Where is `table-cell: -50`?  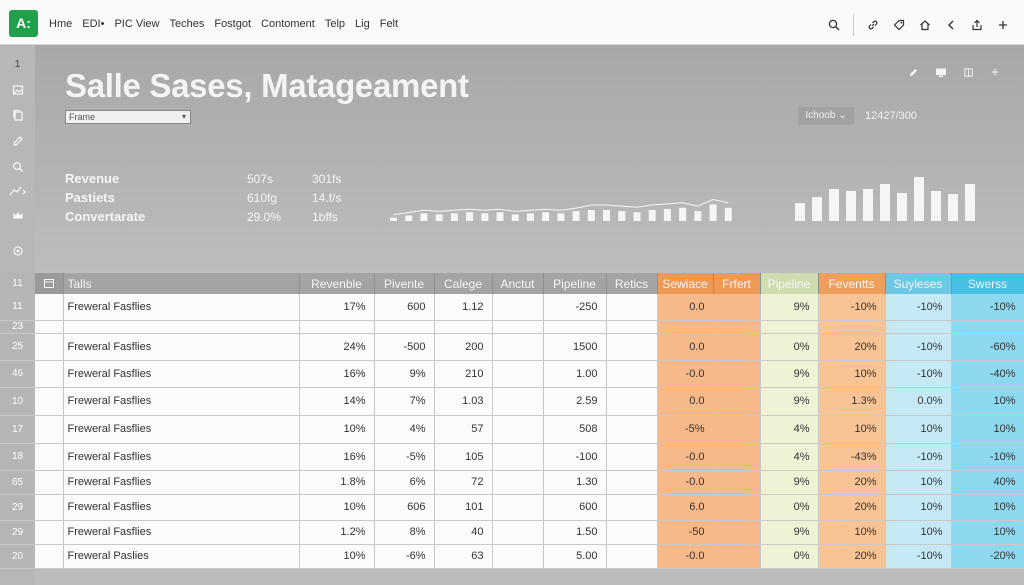
table-cell: -50 is located at coordinates (685, 532).